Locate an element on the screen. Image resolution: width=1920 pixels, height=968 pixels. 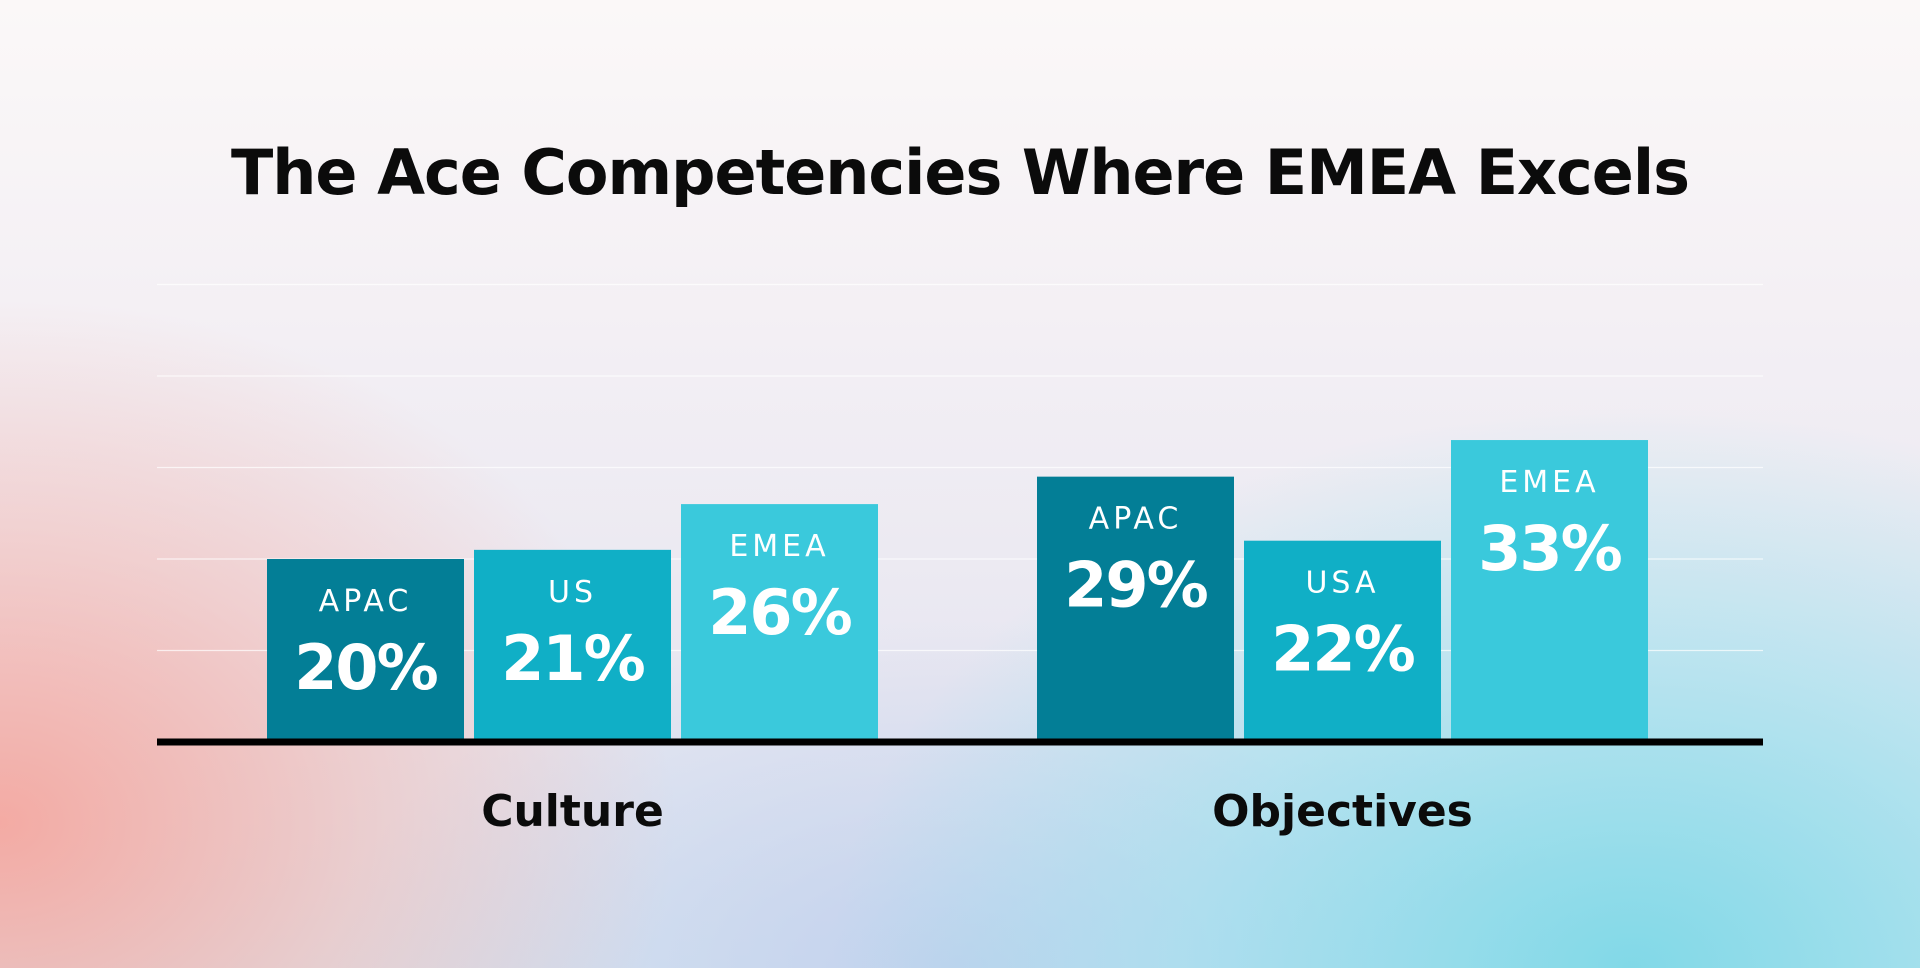
category-label-objectives: Objectives is located at coordinates (1342, 811).